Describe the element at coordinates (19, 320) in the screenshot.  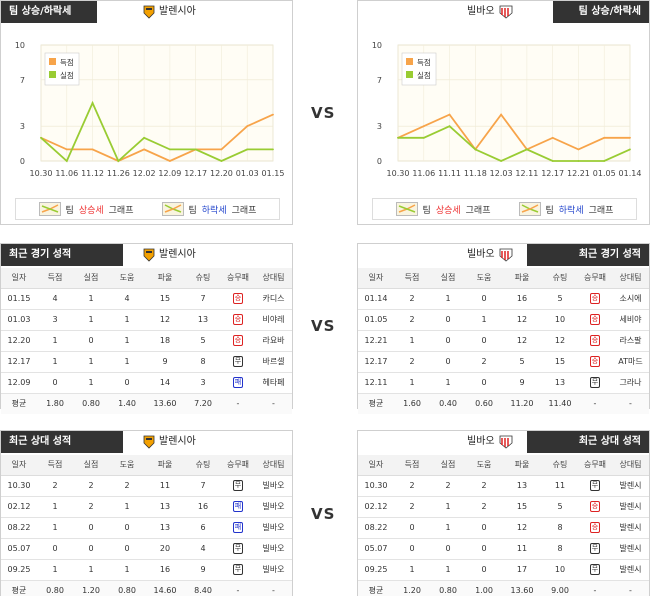
I see `table-cell: 01.03` at that location.